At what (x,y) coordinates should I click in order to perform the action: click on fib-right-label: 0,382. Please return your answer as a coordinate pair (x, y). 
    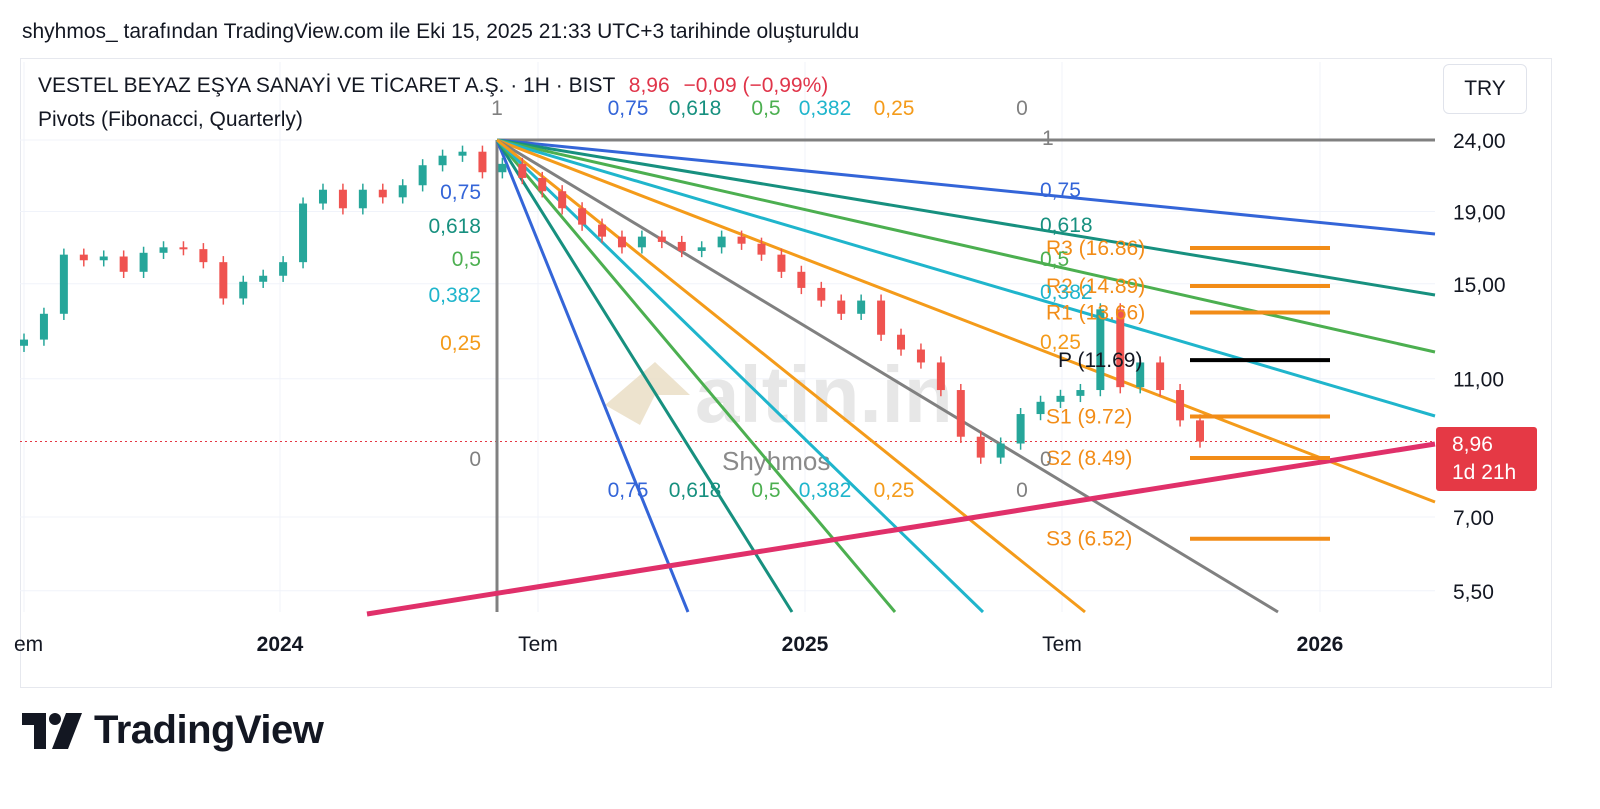
    Looking at the image, I should click on (1066, 292).